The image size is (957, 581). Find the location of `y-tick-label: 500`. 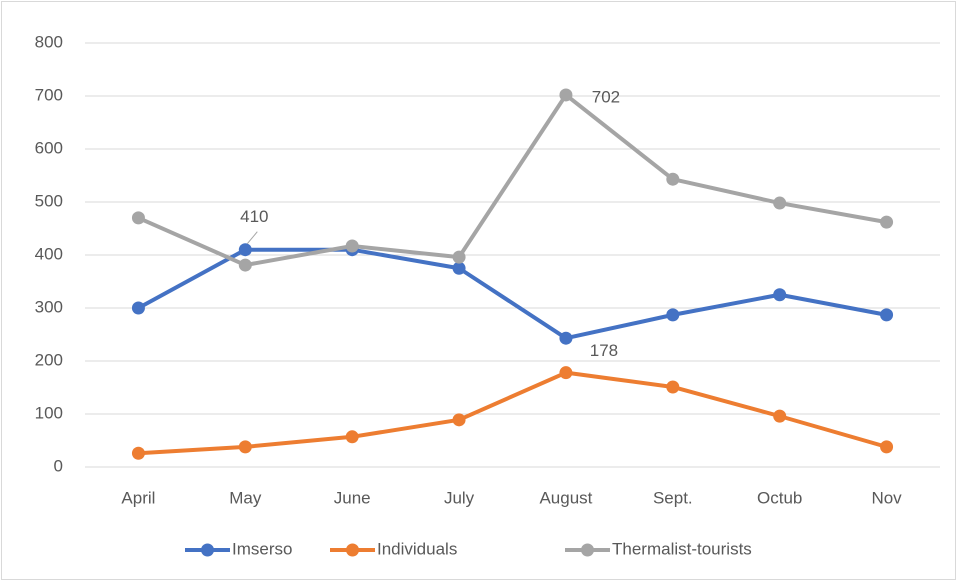

y-tick-label: 500 is located at coordinates (49, 200).